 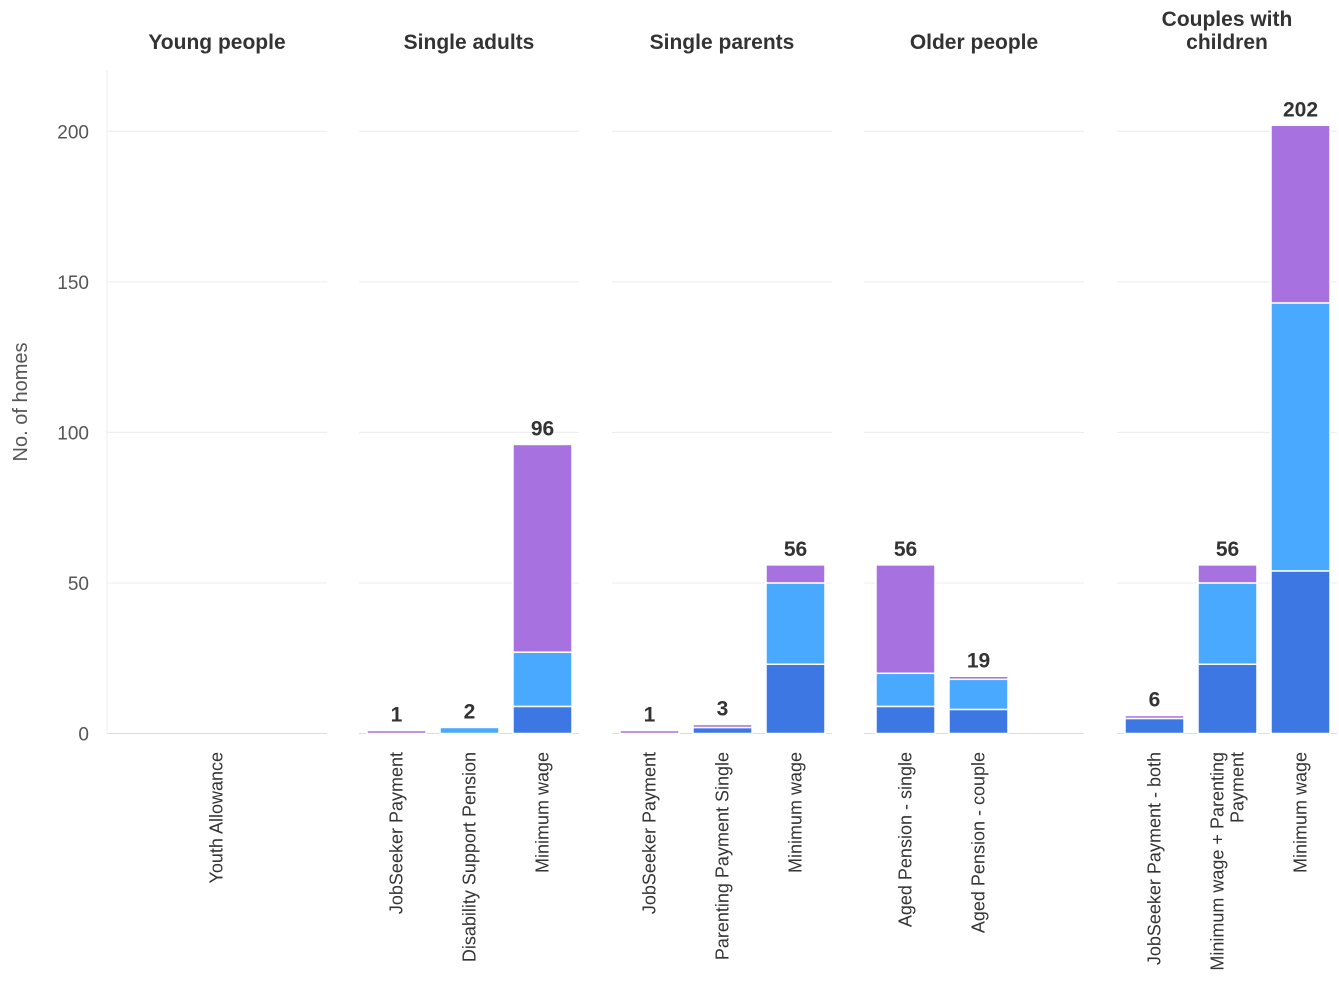 I want to click on y-tick-label: 0, so click(x=83, y=735).